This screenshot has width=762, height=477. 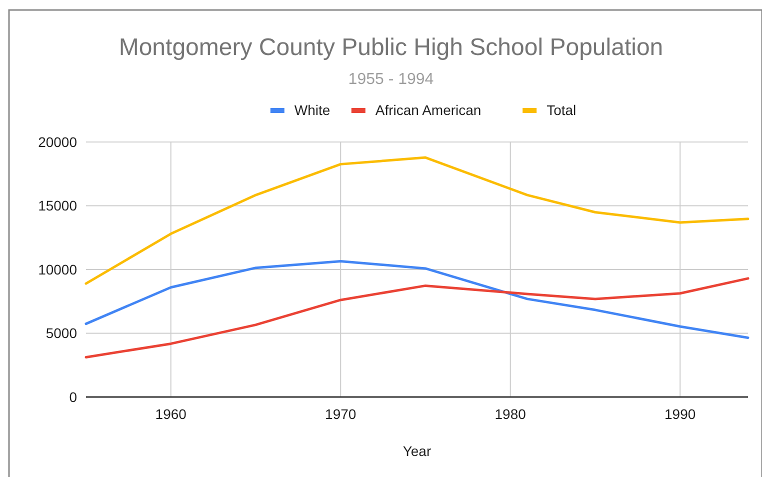 What do you see at coordinates (391, 47) in the screenshot?
I see `chart-title: Montgomery County Public High School Population` at bounding box center [391, 47].